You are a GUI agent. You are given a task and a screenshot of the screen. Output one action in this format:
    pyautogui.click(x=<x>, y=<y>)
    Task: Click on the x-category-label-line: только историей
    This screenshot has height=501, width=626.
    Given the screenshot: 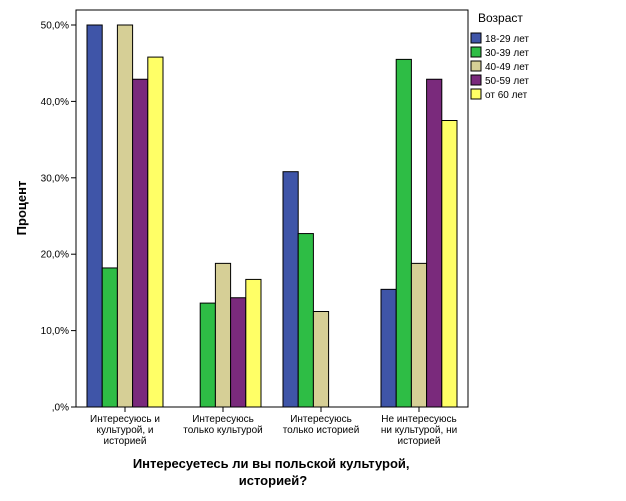 What is the action you would take?
    pyautogui.click(x=321, y=430)
    